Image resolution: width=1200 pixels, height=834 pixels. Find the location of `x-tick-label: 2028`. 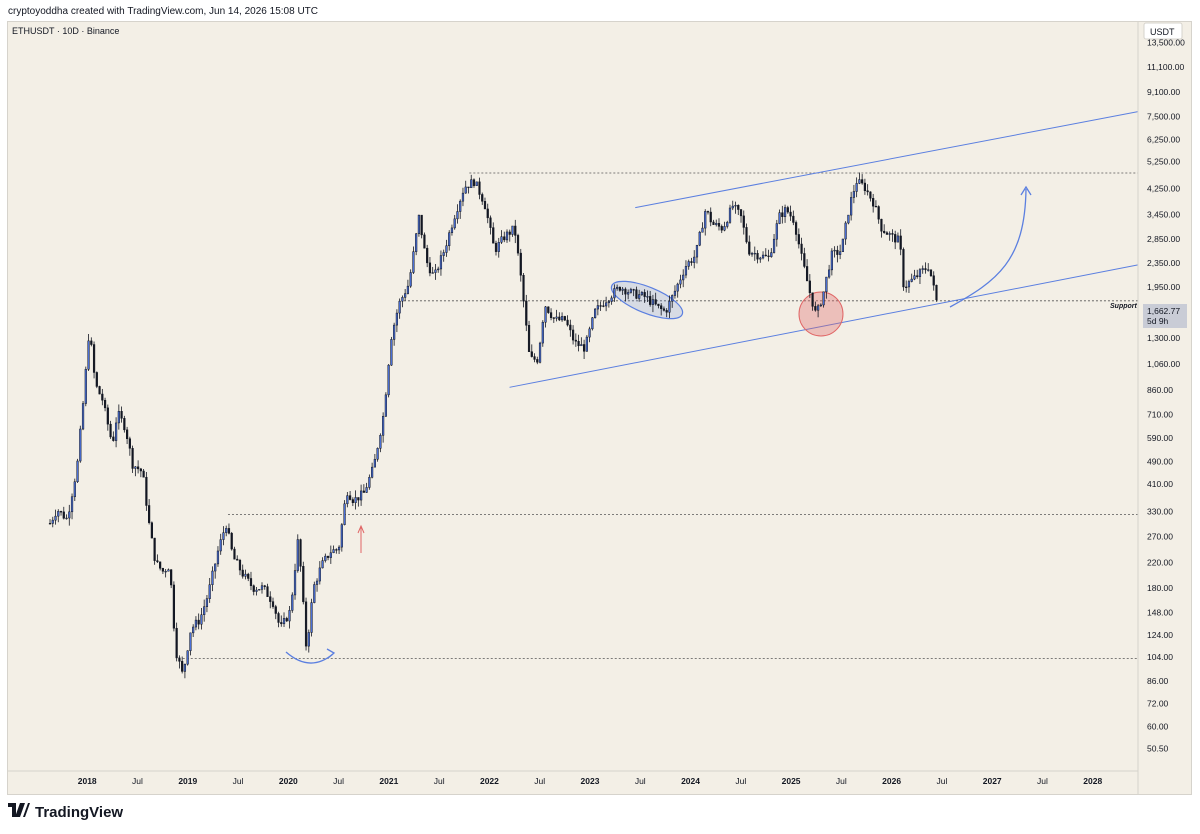

x-tick-label: 2028 is located at coordinates (1092, 781).